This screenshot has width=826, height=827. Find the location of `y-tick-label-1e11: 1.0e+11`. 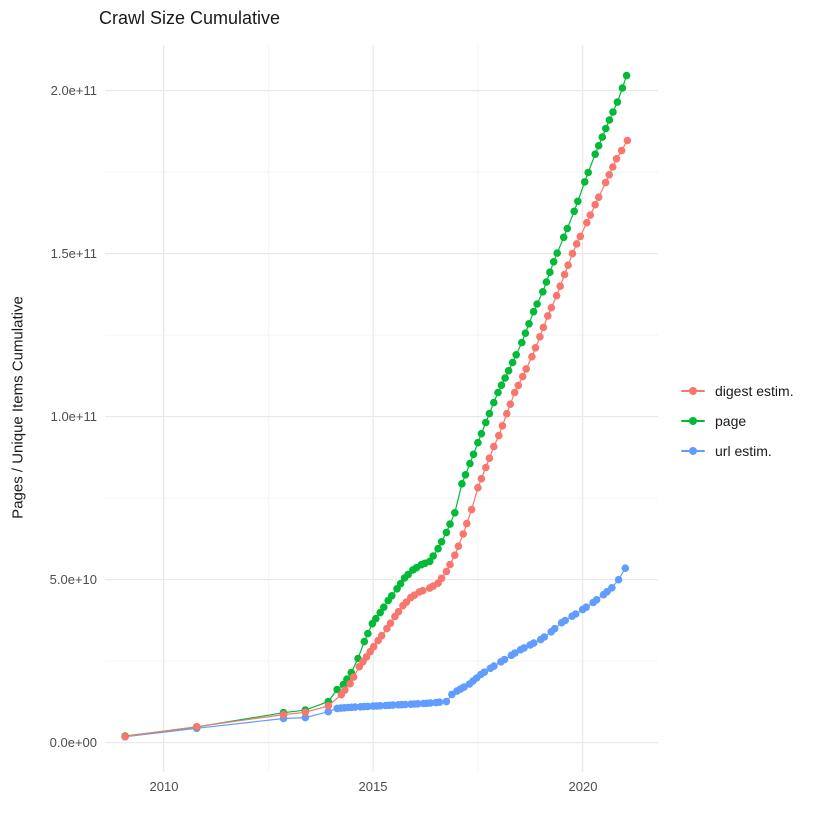

y-tick-label-1e11: 1.0e+11 is located at coordinates (73, 416).